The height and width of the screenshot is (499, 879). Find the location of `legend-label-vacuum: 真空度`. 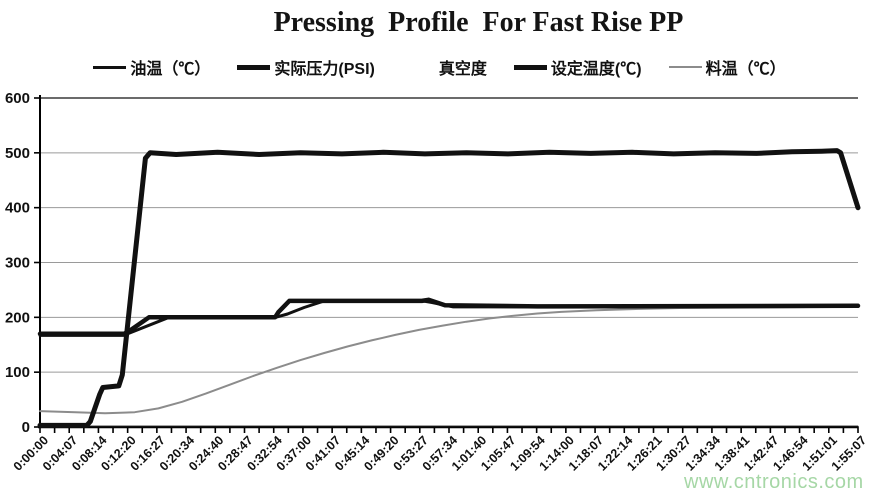

legend-label-vacuum: 真空度 is located at coordinates (462, 69).